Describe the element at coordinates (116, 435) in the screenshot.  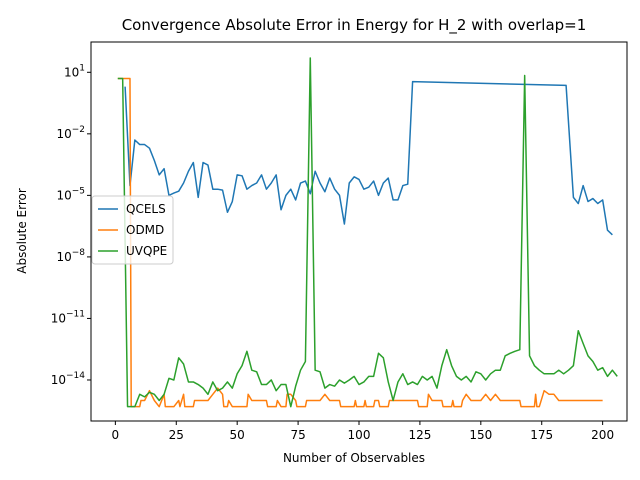
I see `x-tick-label: 0` at that location.